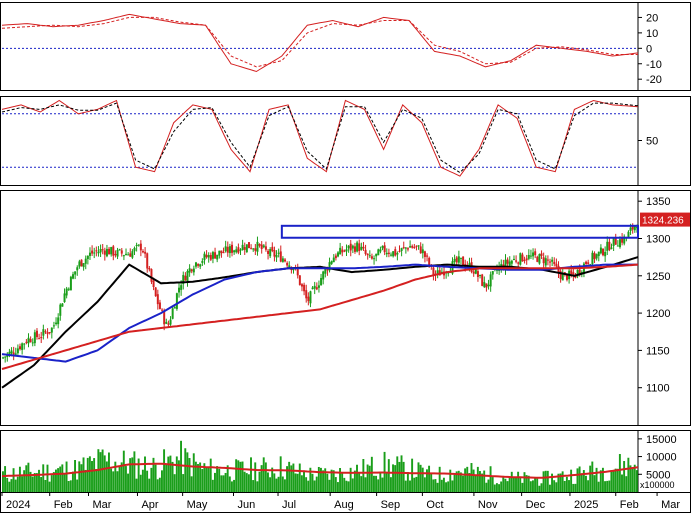  Describe the element at coordinates (658, 389) in the screenshot. I see `y-tick-label-price: 1100` at that location.